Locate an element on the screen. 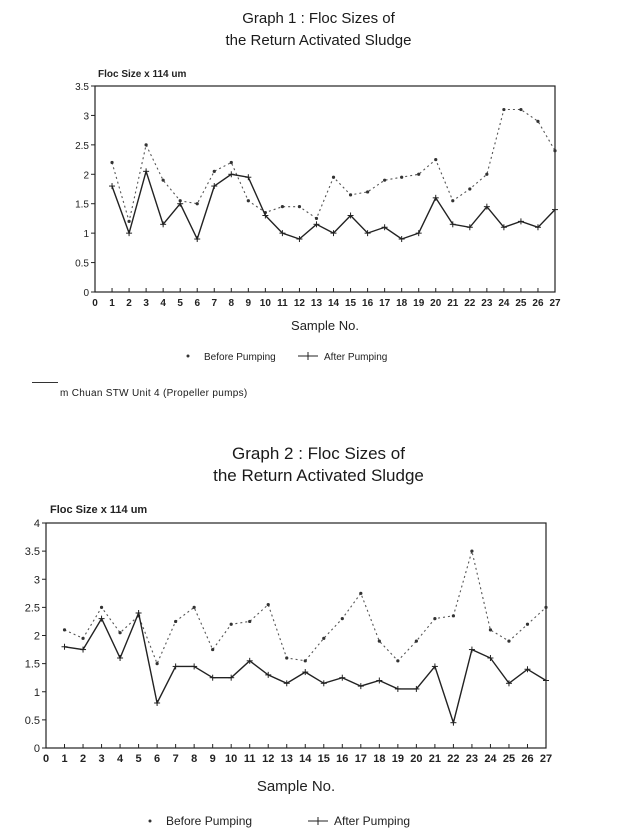 The height and width of the screenshot is (835, 637). x-tick-label: 0 is located at coordinates (95, 303).